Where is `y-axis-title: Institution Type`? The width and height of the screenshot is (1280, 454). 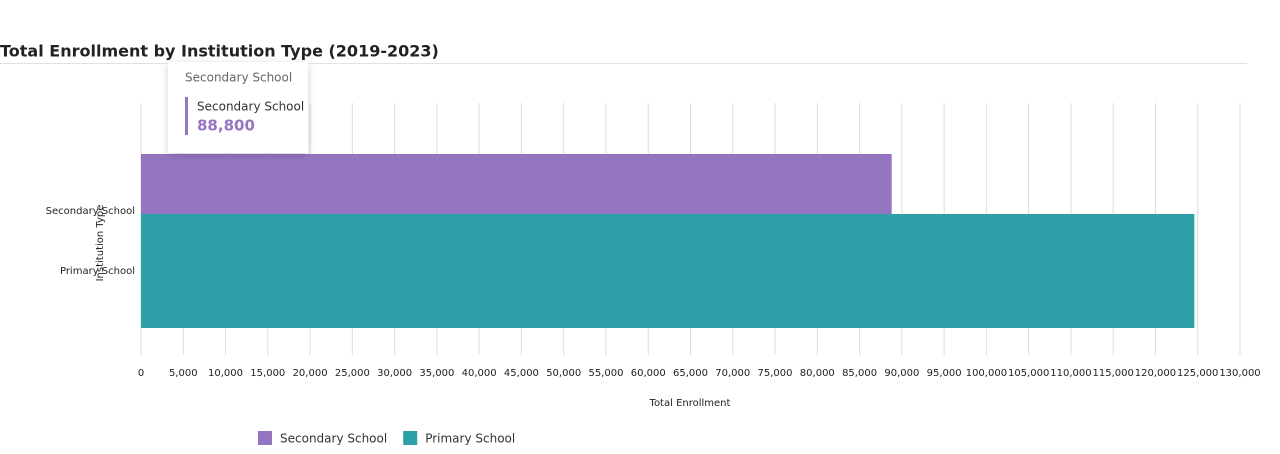 y-axis-title: Institution Type is located at coordinates (100, 243).